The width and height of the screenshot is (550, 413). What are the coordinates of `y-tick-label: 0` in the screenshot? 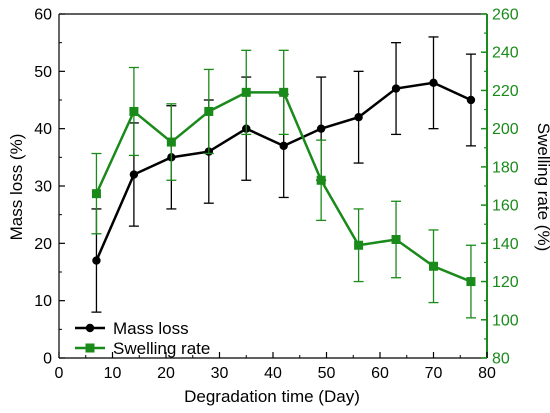 It's located at (47, 359).